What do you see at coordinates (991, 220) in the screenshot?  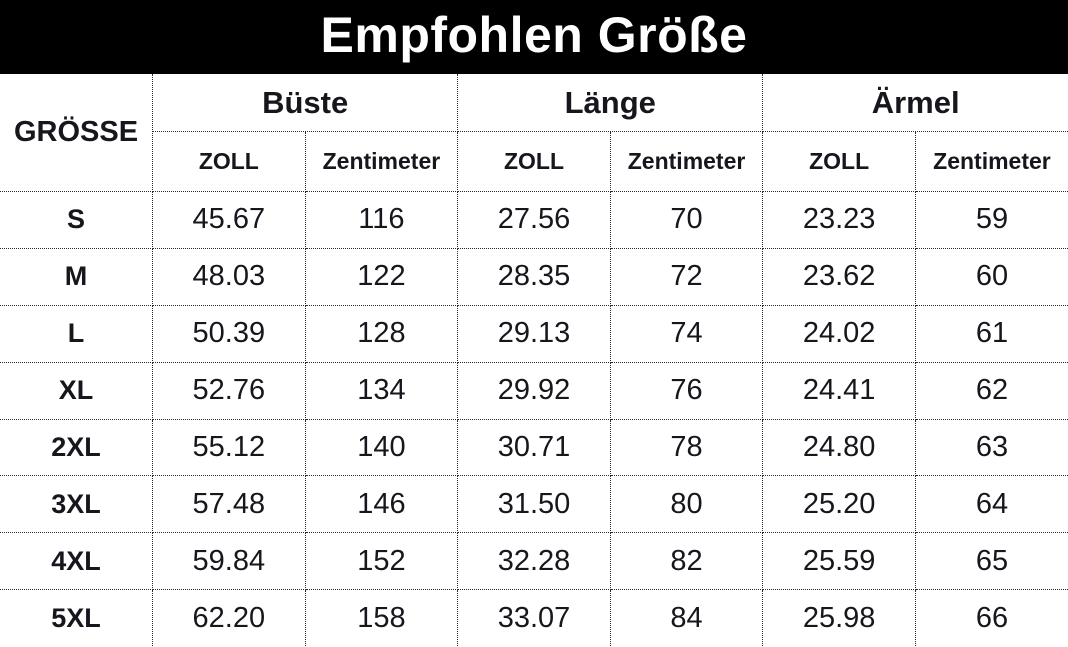 I see `value-cell: 59` at bounding box center [991, 220].